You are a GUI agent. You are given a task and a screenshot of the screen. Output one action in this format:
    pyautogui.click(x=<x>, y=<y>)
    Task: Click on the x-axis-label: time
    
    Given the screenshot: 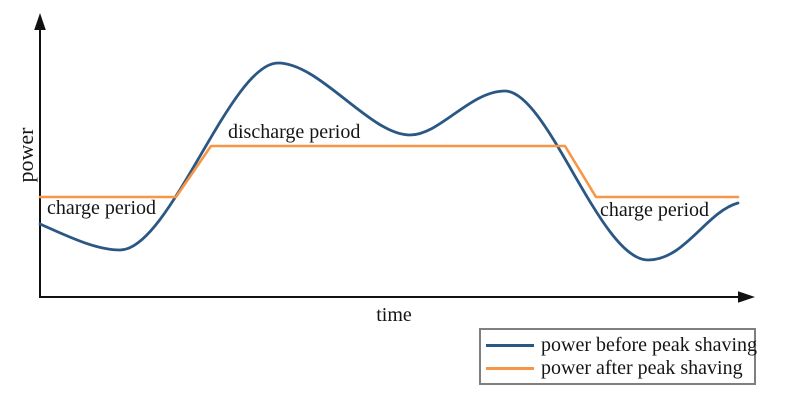 What is the action you would take?
    pyautogui.click(x=394, y=315)
    